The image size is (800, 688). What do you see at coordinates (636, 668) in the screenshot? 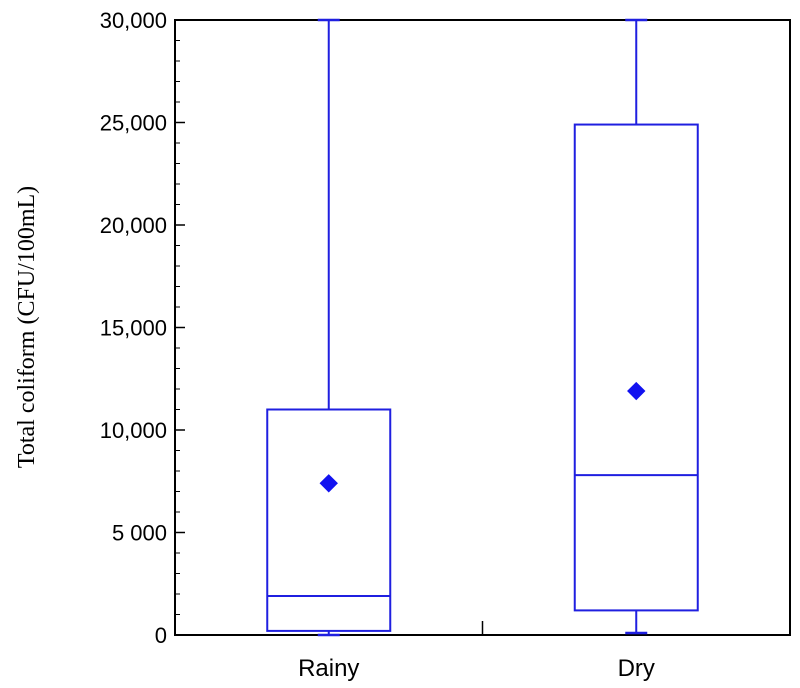
I see `x-category-label: Dry` at bounding box center [636, 668].